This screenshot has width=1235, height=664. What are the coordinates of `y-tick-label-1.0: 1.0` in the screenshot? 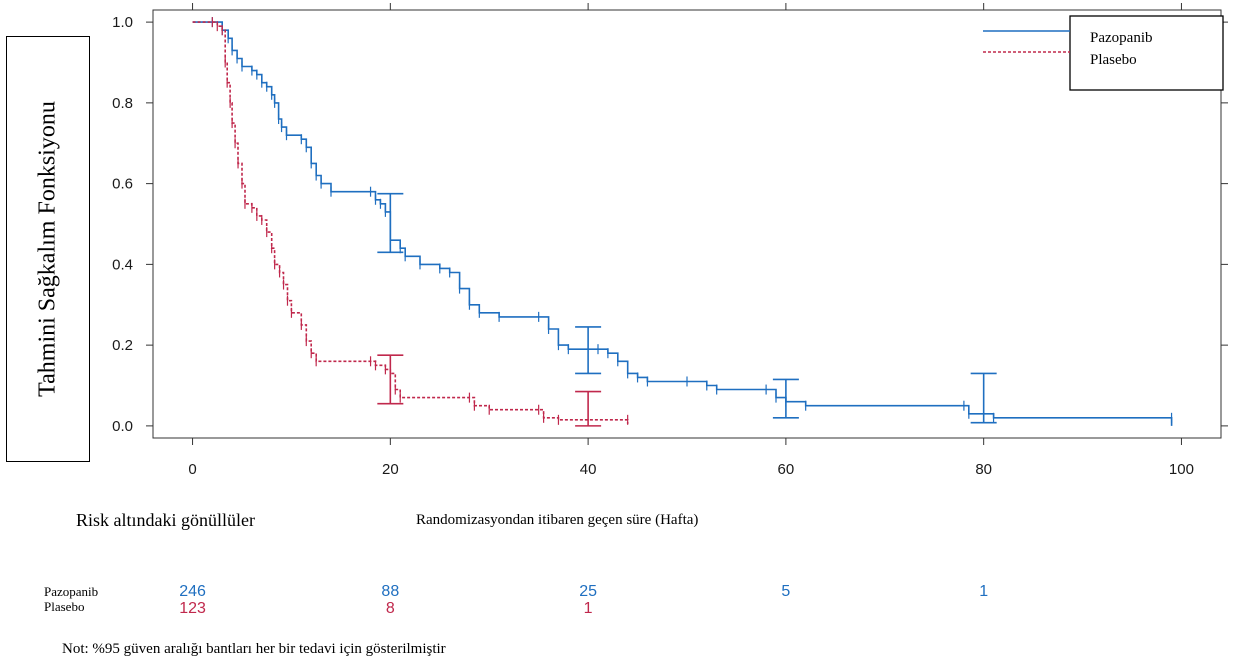 It's located at (122, 22).